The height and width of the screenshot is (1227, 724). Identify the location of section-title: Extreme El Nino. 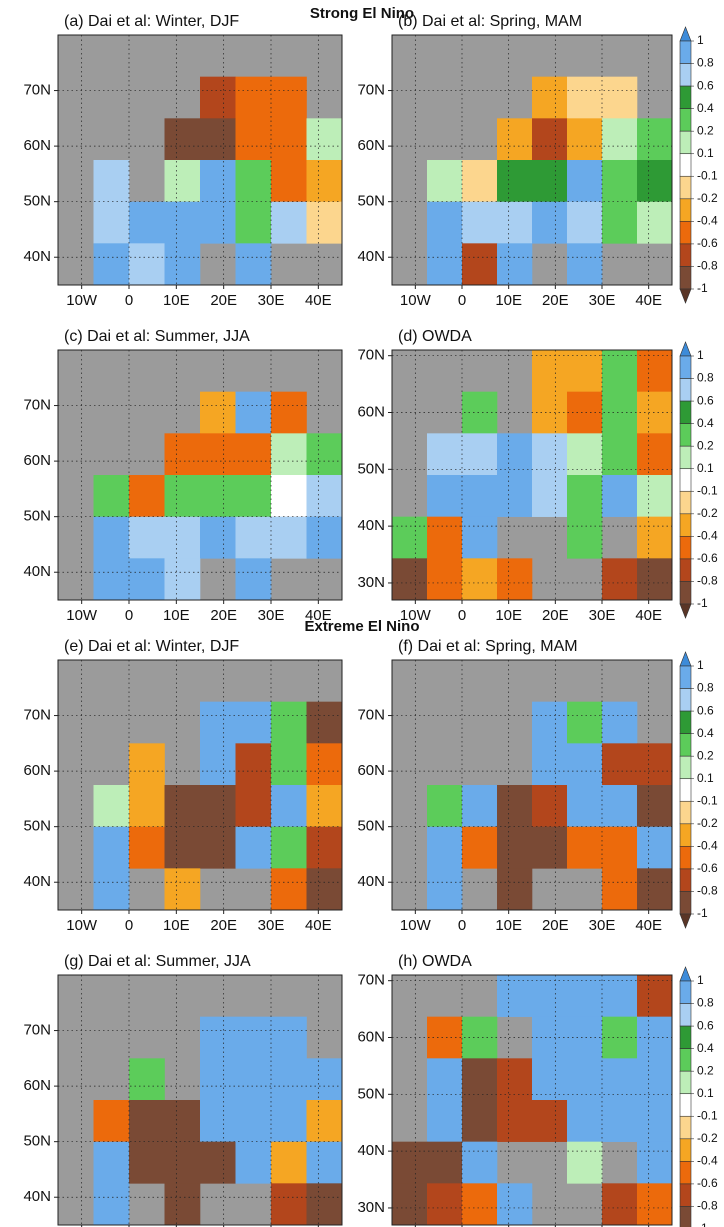
(361, 626).